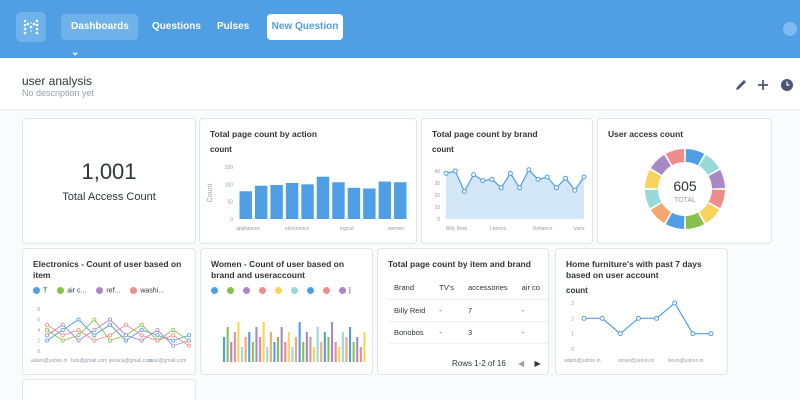  What do you see at coordinates (537, 363) in the screenshot?
I see `next-page-icon: ▶` at bounding box center [537, 363].